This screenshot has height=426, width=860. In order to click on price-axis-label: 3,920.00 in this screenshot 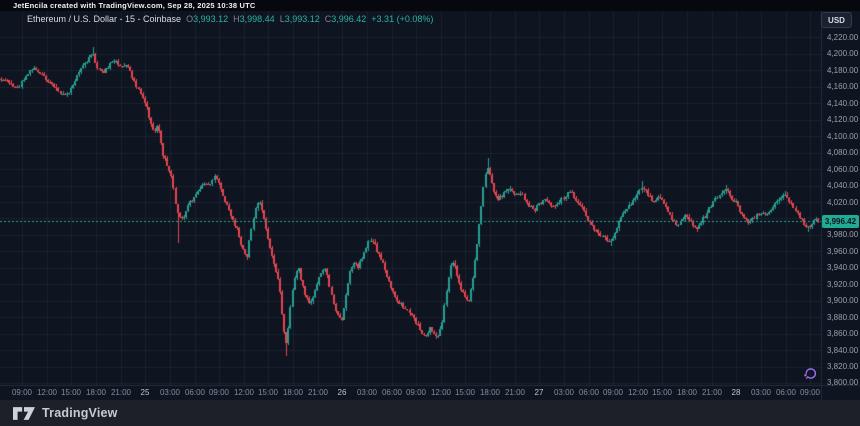, I will do `click(843, 284)`.